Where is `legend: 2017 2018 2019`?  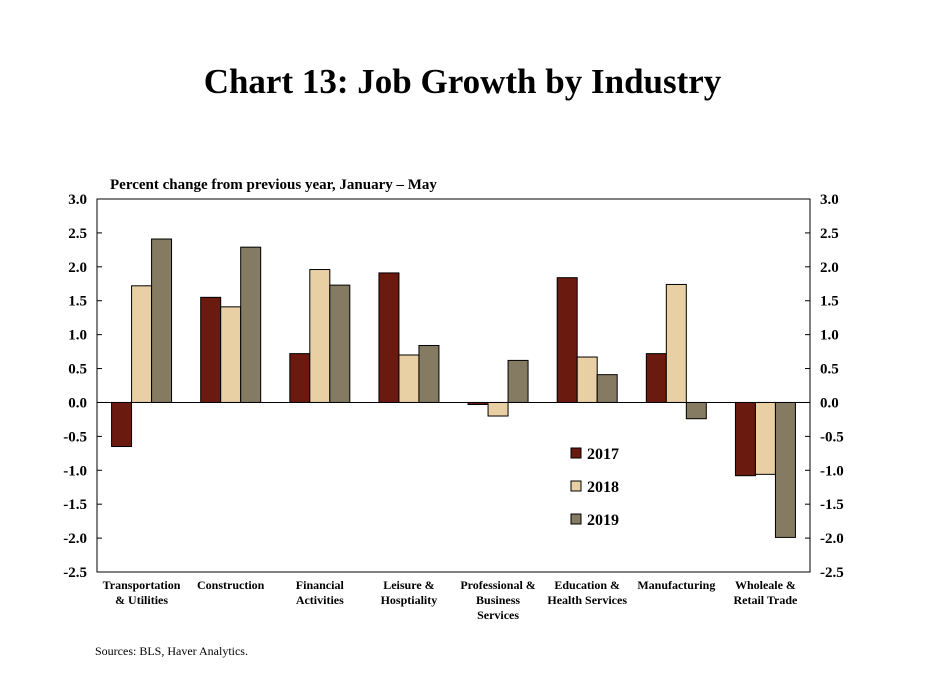 legend: 2017 2018 2019 is located at coordinates (594, 487).